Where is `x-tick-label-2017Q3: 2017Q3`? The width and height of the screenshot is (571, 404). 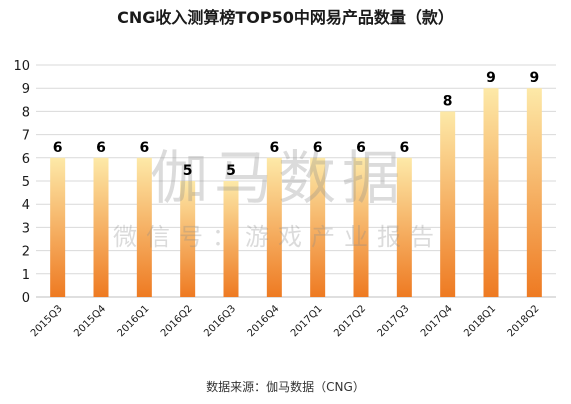 x-tick-label-2017Q3: 2017Q3 is located at coordinates (394, 321).